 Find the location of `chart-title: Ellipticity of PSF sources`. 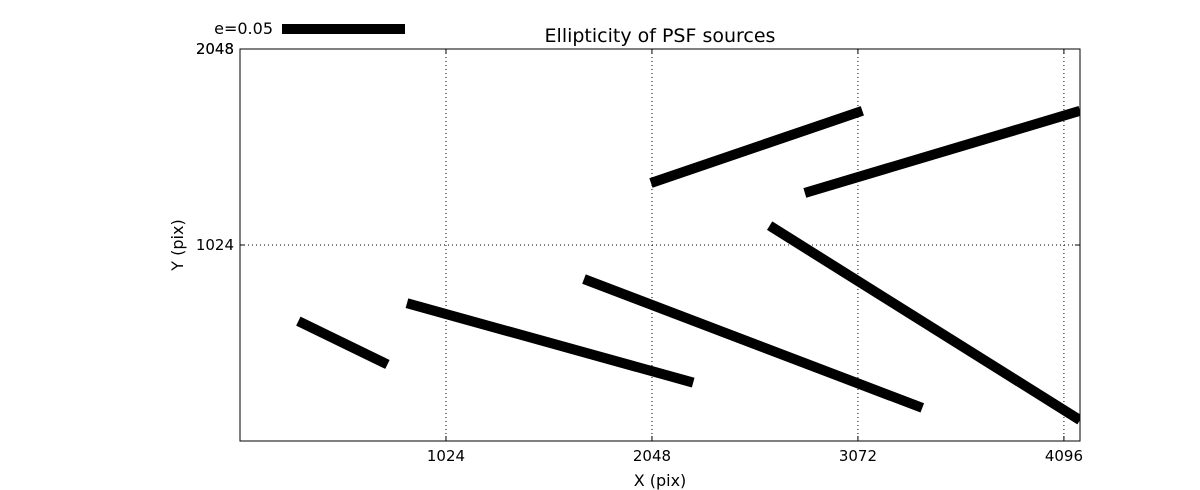

chart-title: Ellipticity of PSF sources is located at coordinates (660, 36).